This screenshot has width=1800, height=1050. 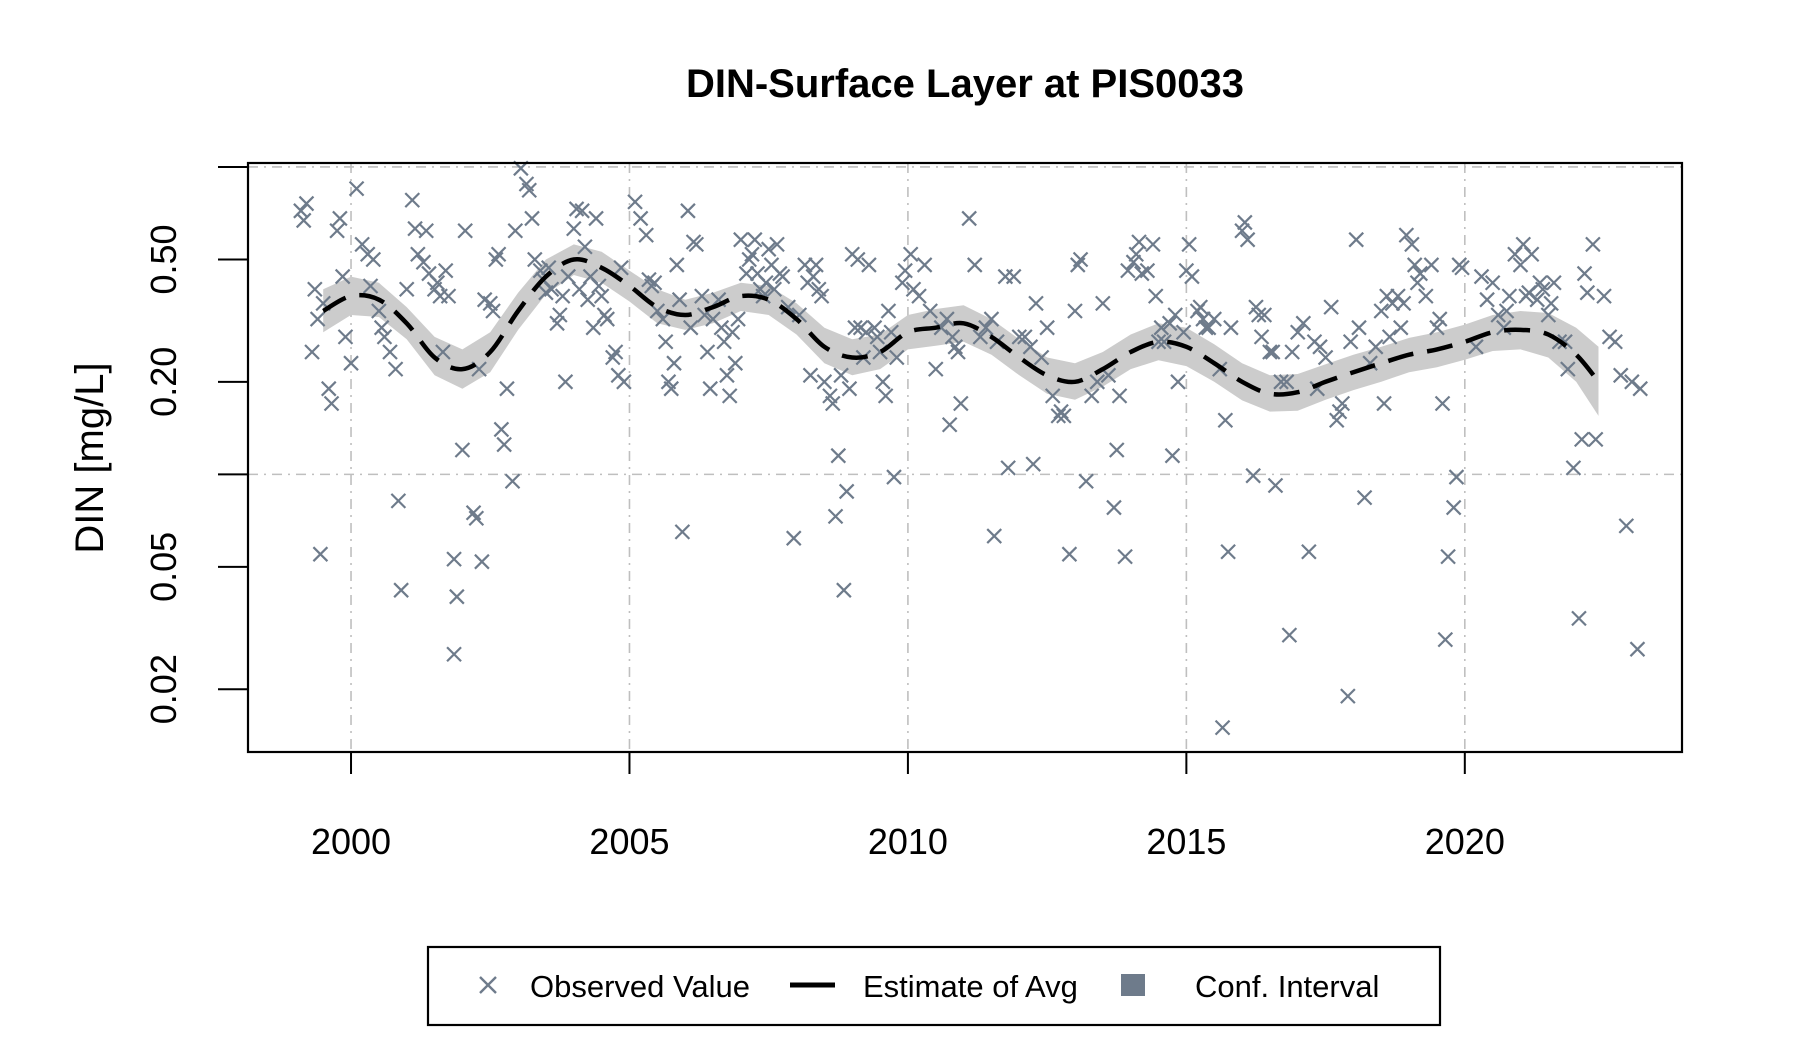 What do you see at coordinates (351, 841) in the screenshot?
I see `x-tick-label-2000: 2000` at bounding box center [351, 841].